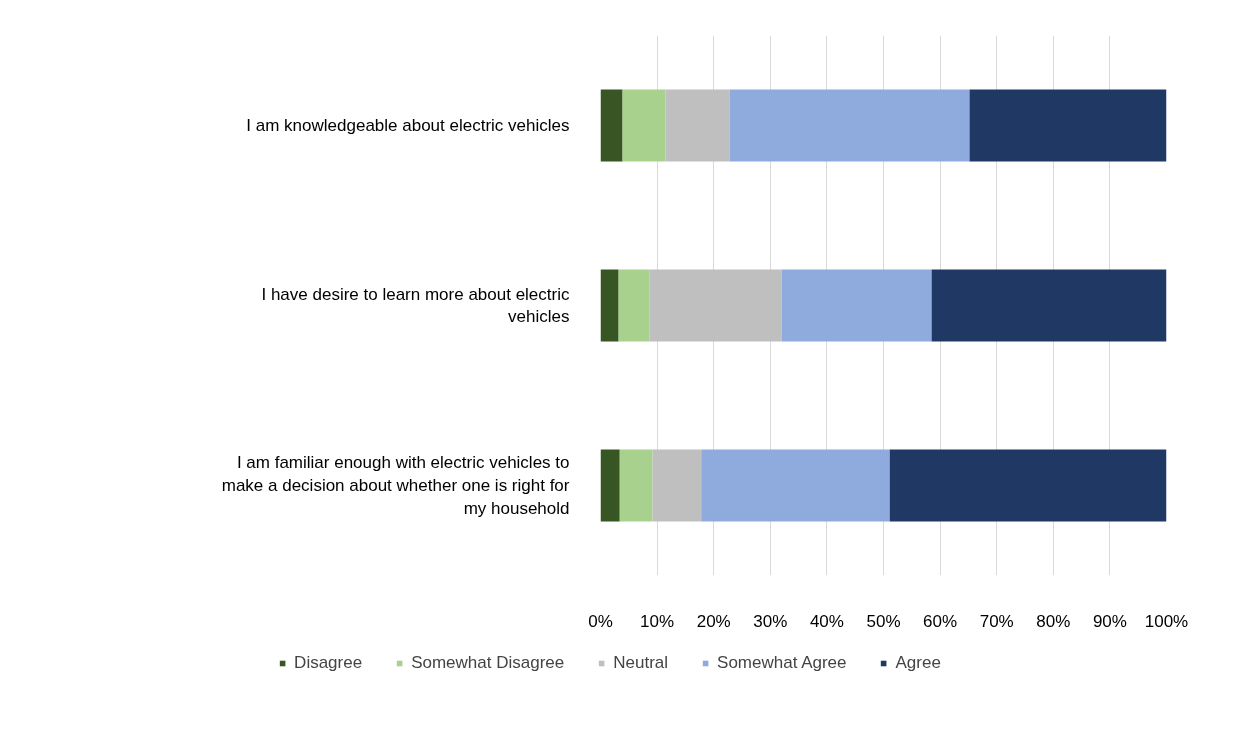 The width and height of the screenshot is (1235, 756). Describe the element at coordinates (408, 125) in the screenshot. I see `y-tick-label: I am knowledgeable about electric vehicles` at that location.